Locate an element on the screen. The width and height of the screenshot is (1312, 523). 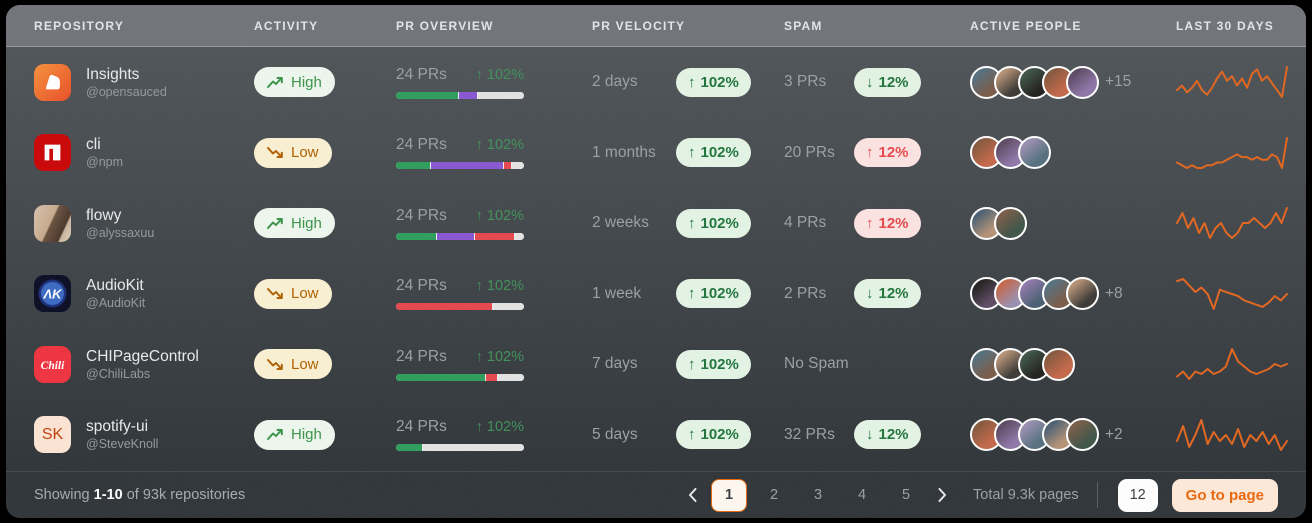
showing-range: 1-10 is located at coordinates (108, 495).